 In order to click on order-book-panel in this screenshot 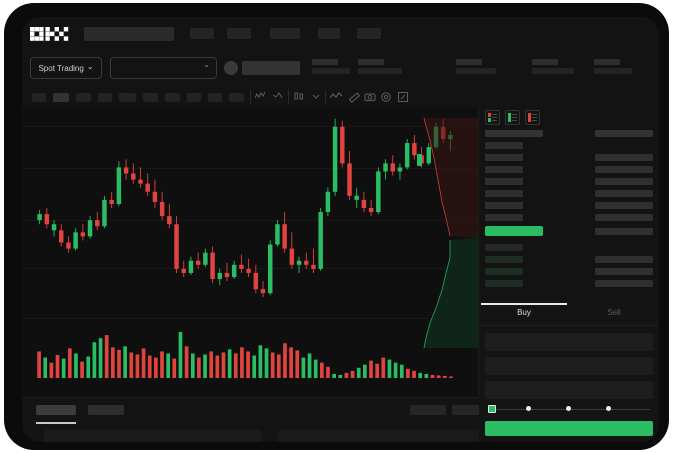, I will do `click(569, 205)`.